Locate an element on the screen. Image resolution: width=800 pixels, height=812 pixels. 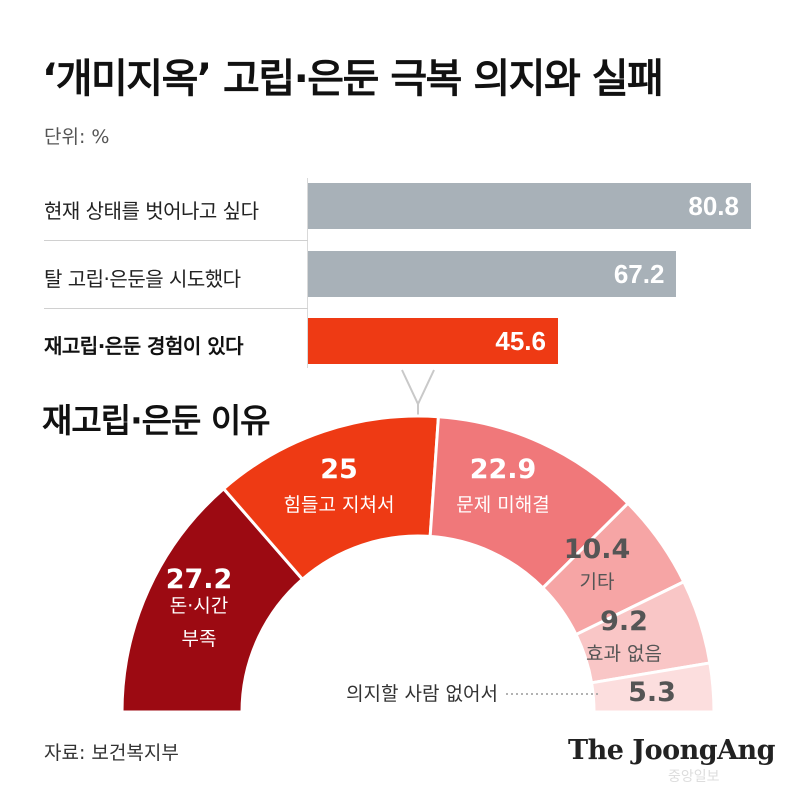
brand-logo: The JoongAng is located at coordinates (672, 750).